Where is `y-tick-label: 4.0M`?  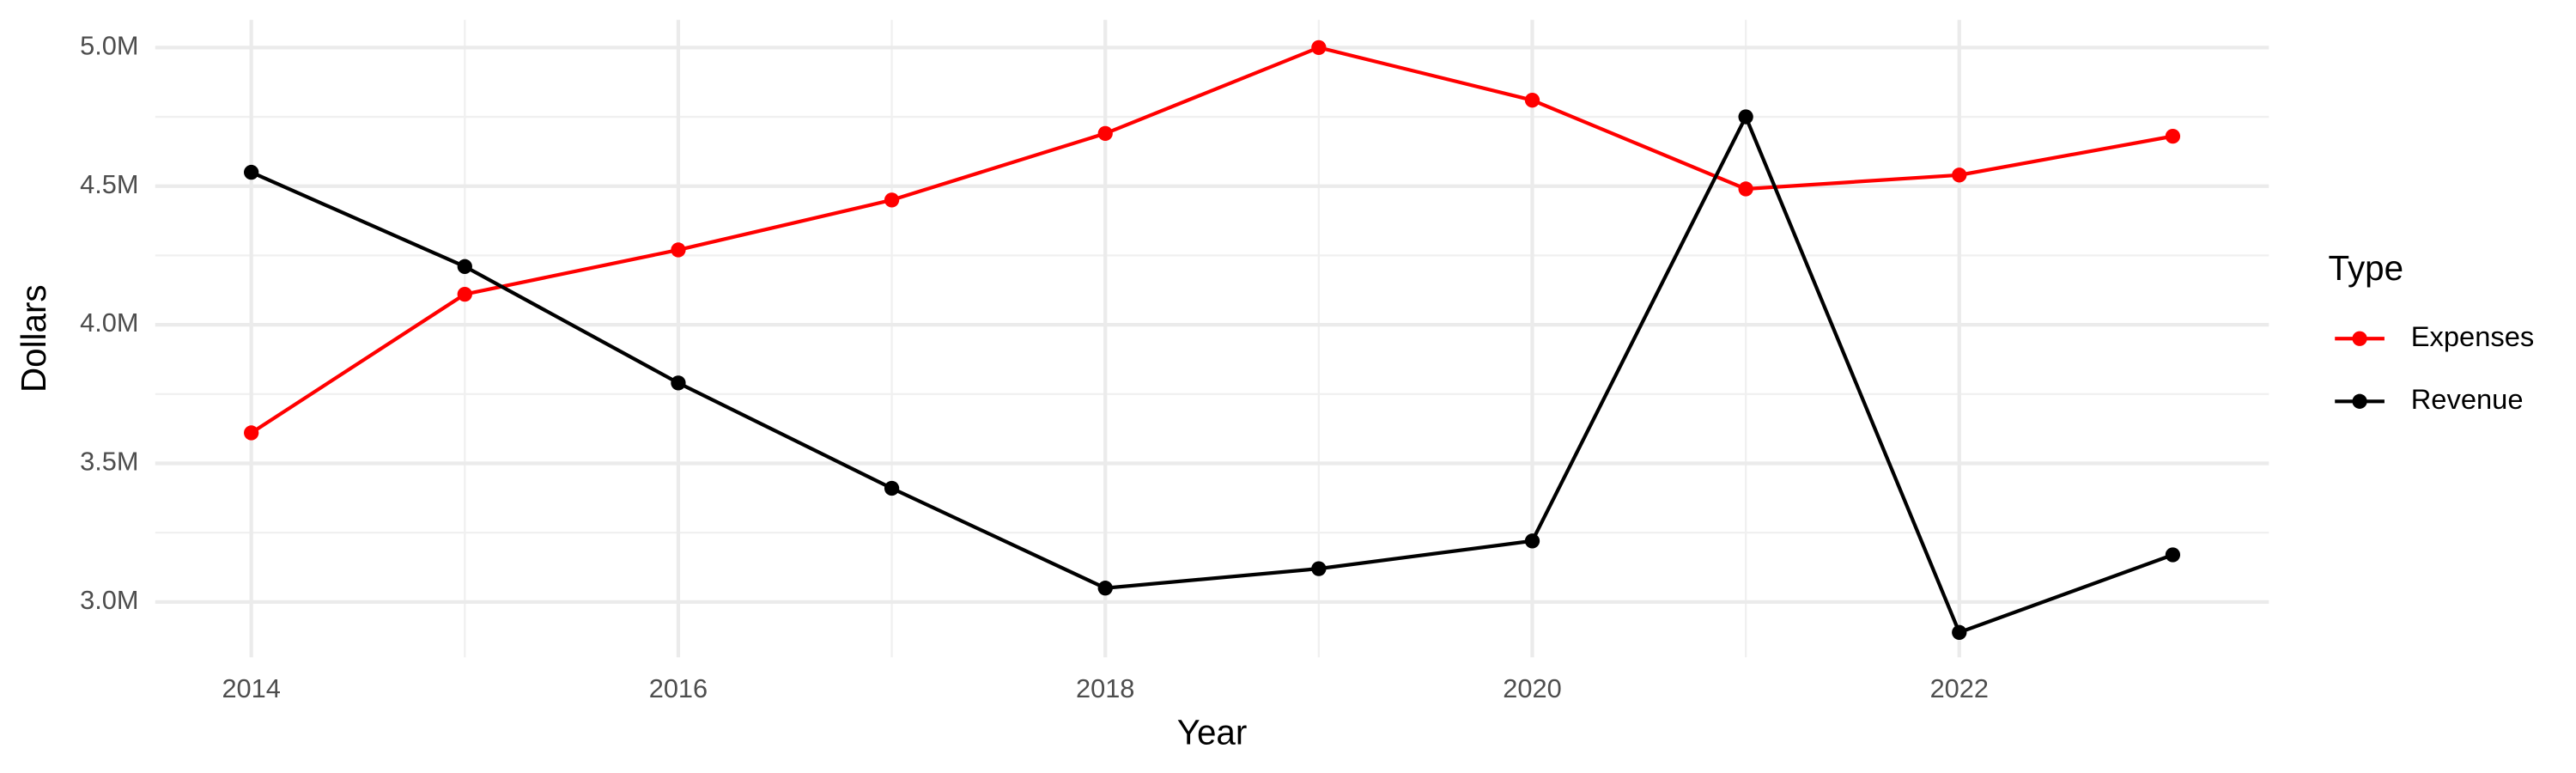
y-tick-label: 4.0M is located at coordinates (109, 322).